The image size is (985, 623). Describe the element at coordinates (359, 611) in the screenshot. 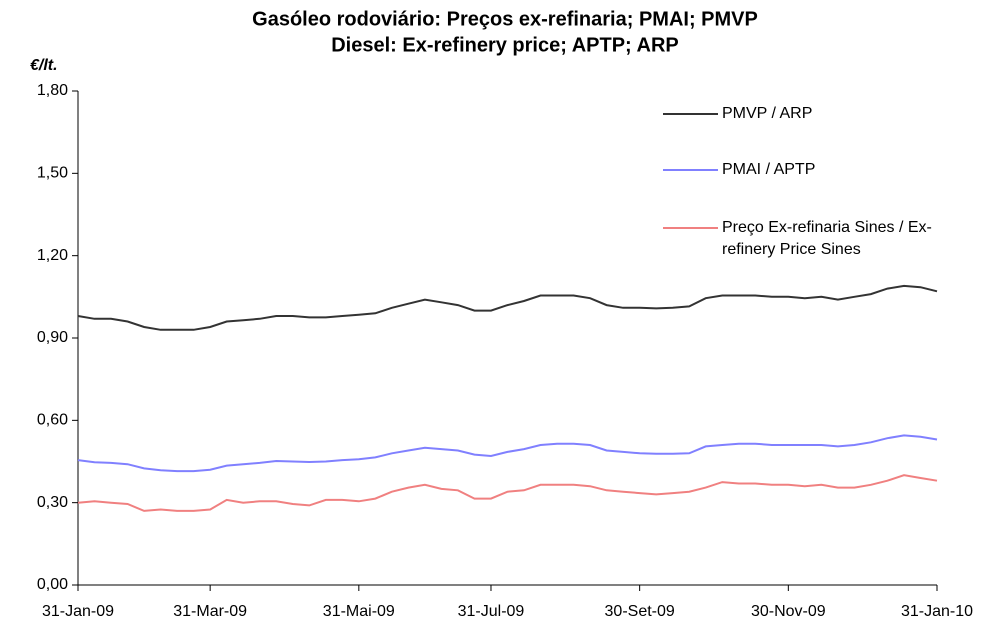

I see `x-tick-label: 31-Mai-09` at that location.